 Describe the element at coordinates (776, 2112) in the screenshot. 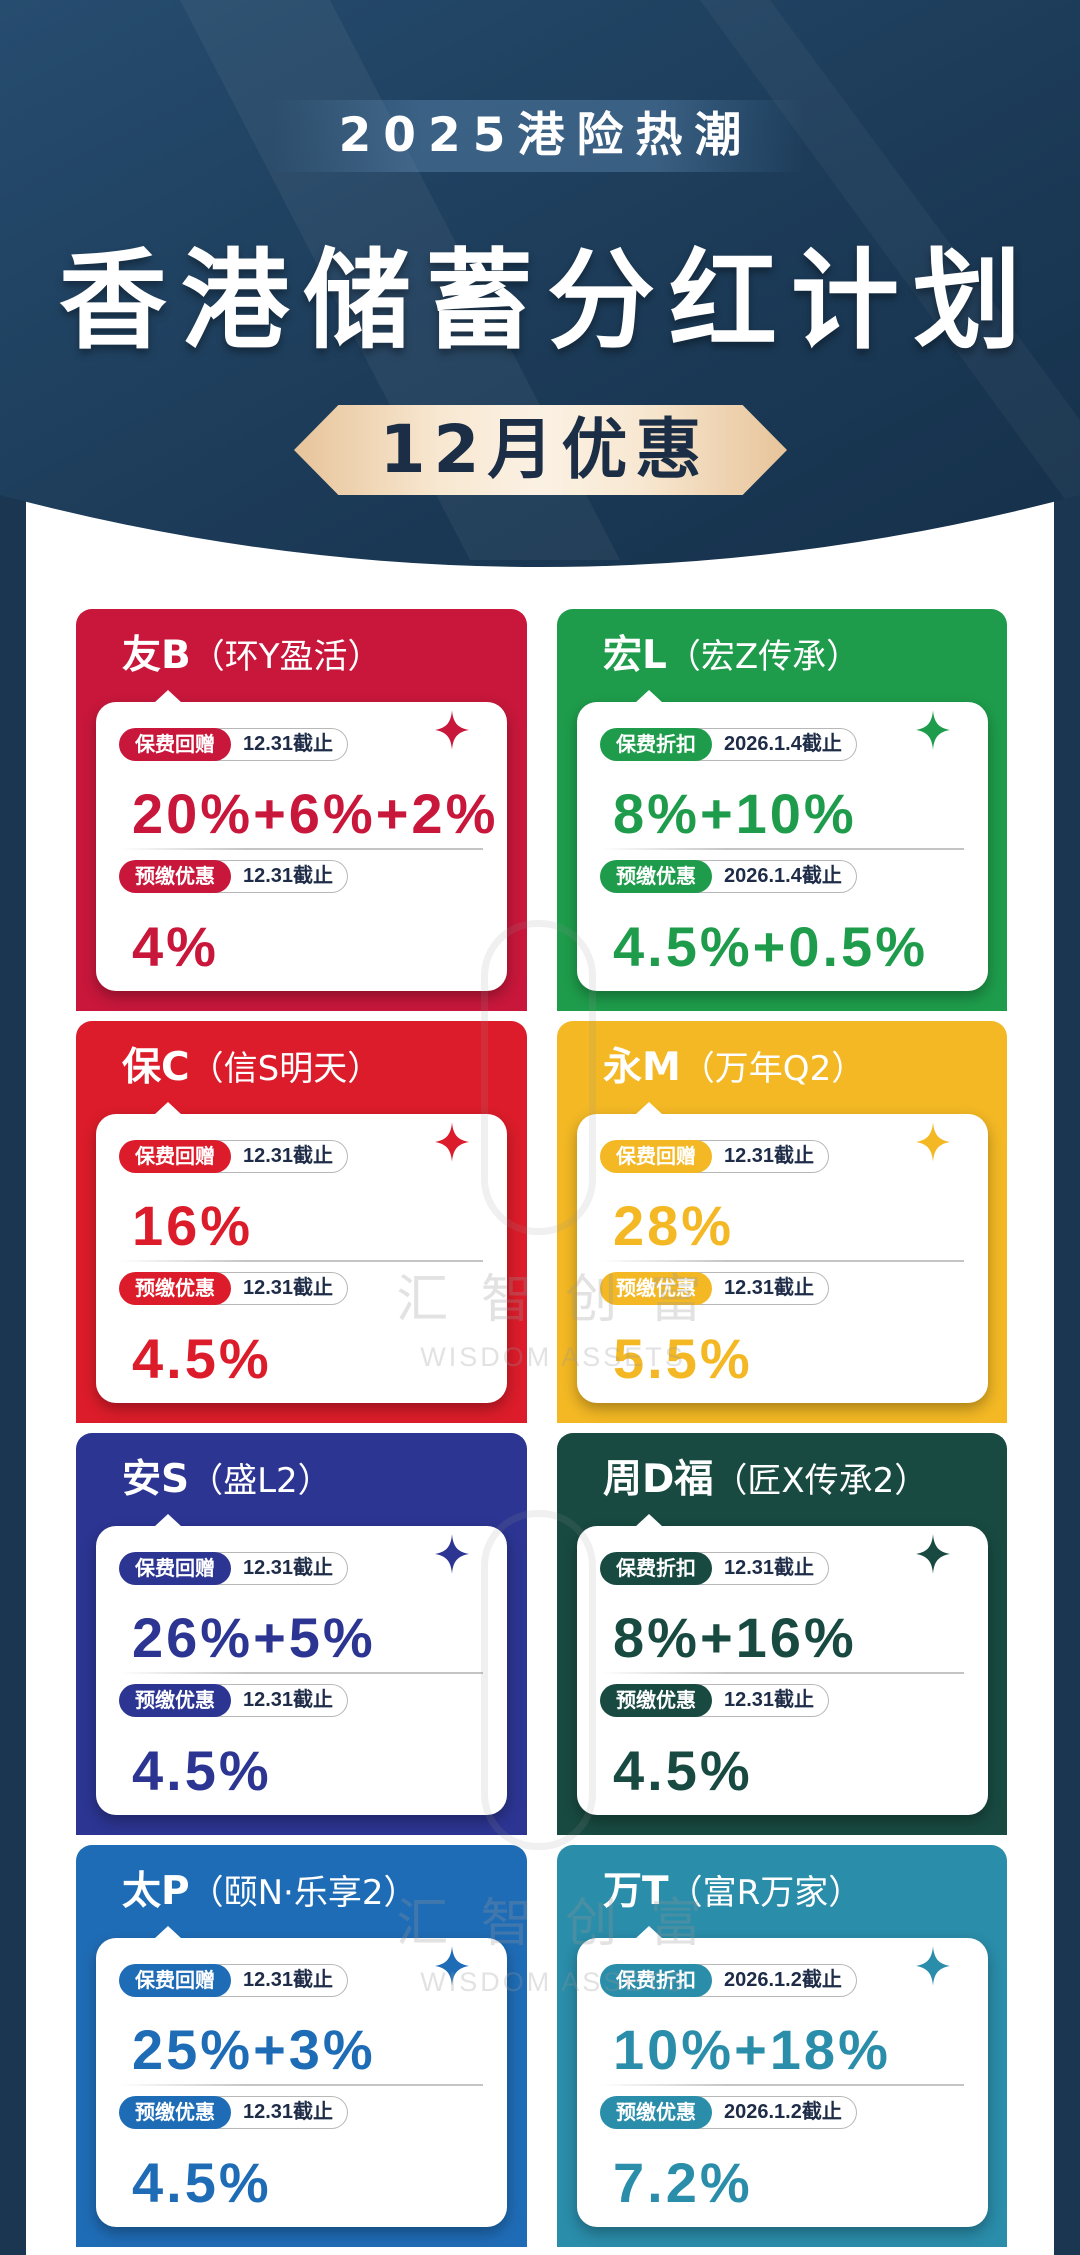

I see `offer-deadline: 2026.1.2截止` at that location.